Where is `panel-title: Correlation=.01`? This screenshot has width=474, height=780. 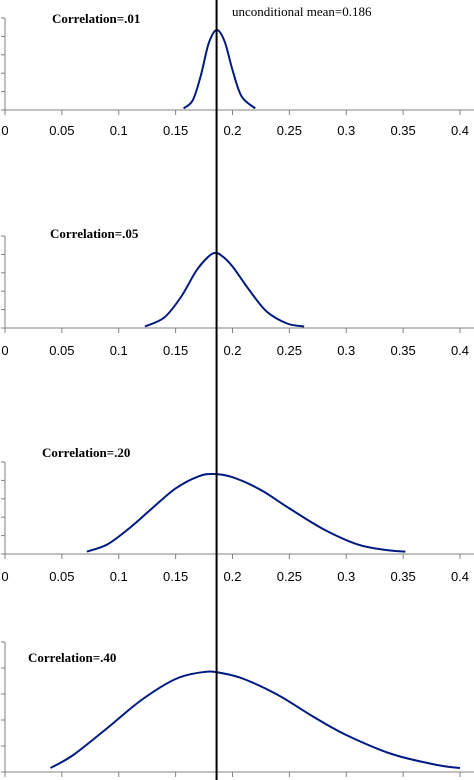
panel-title: Correlation=.01 is located at coordinates (96, 18).